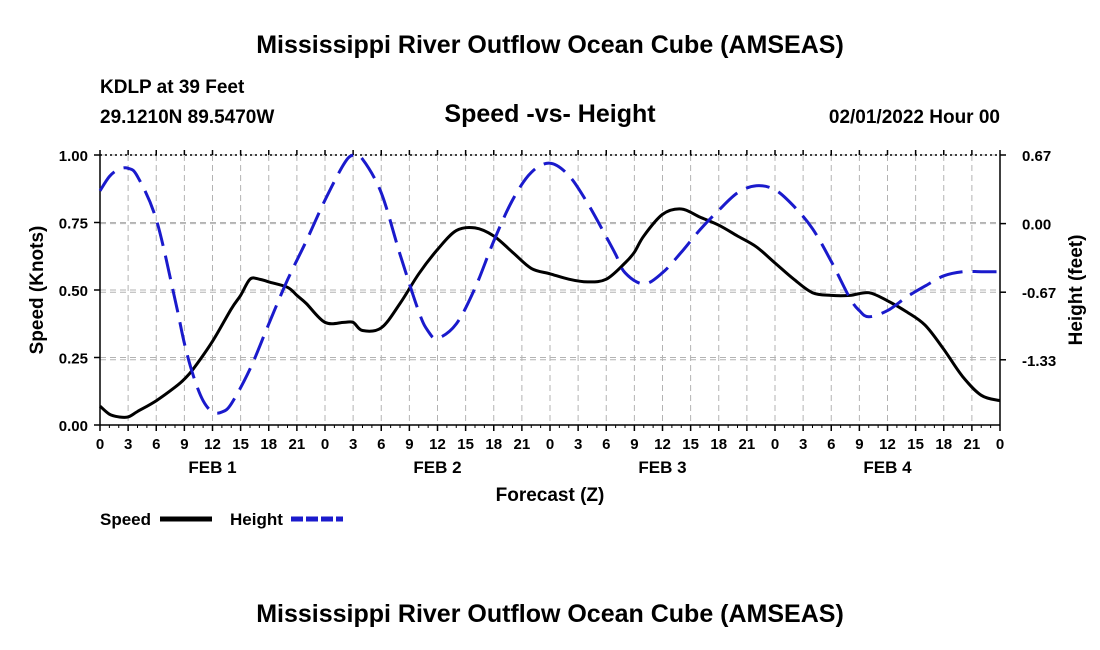  Describe the element at coordinates (1036, 156) in the screenshot. I see `y2-tick-label: 0.67` at that location.